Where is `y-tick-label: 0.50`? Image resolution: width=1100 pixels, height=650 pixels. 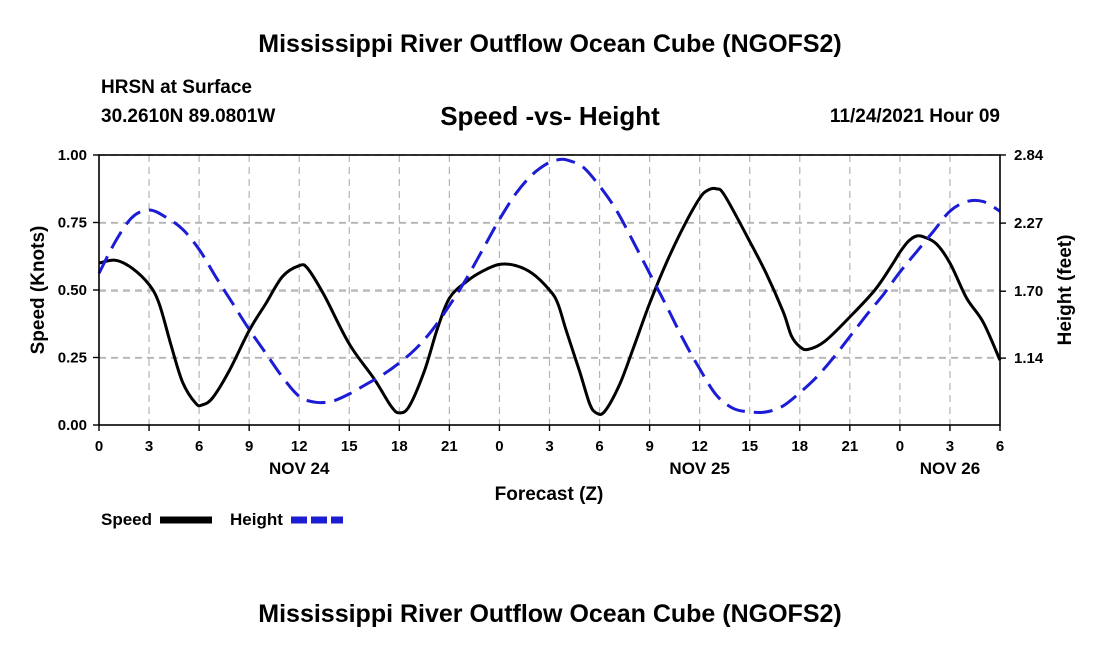 y-tick-label: 0.50 is located at coordinates (72, 290).